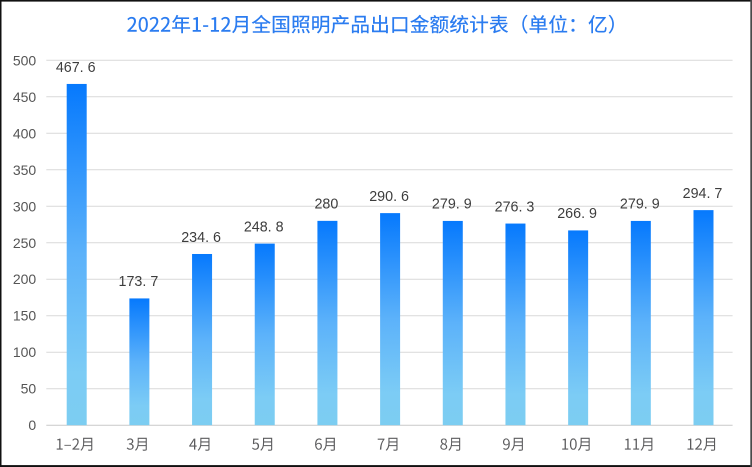  What do you see at coordinates (326, 205) in the screenshot?
I see `svg-text: 280` at bounding box center [326, 205].